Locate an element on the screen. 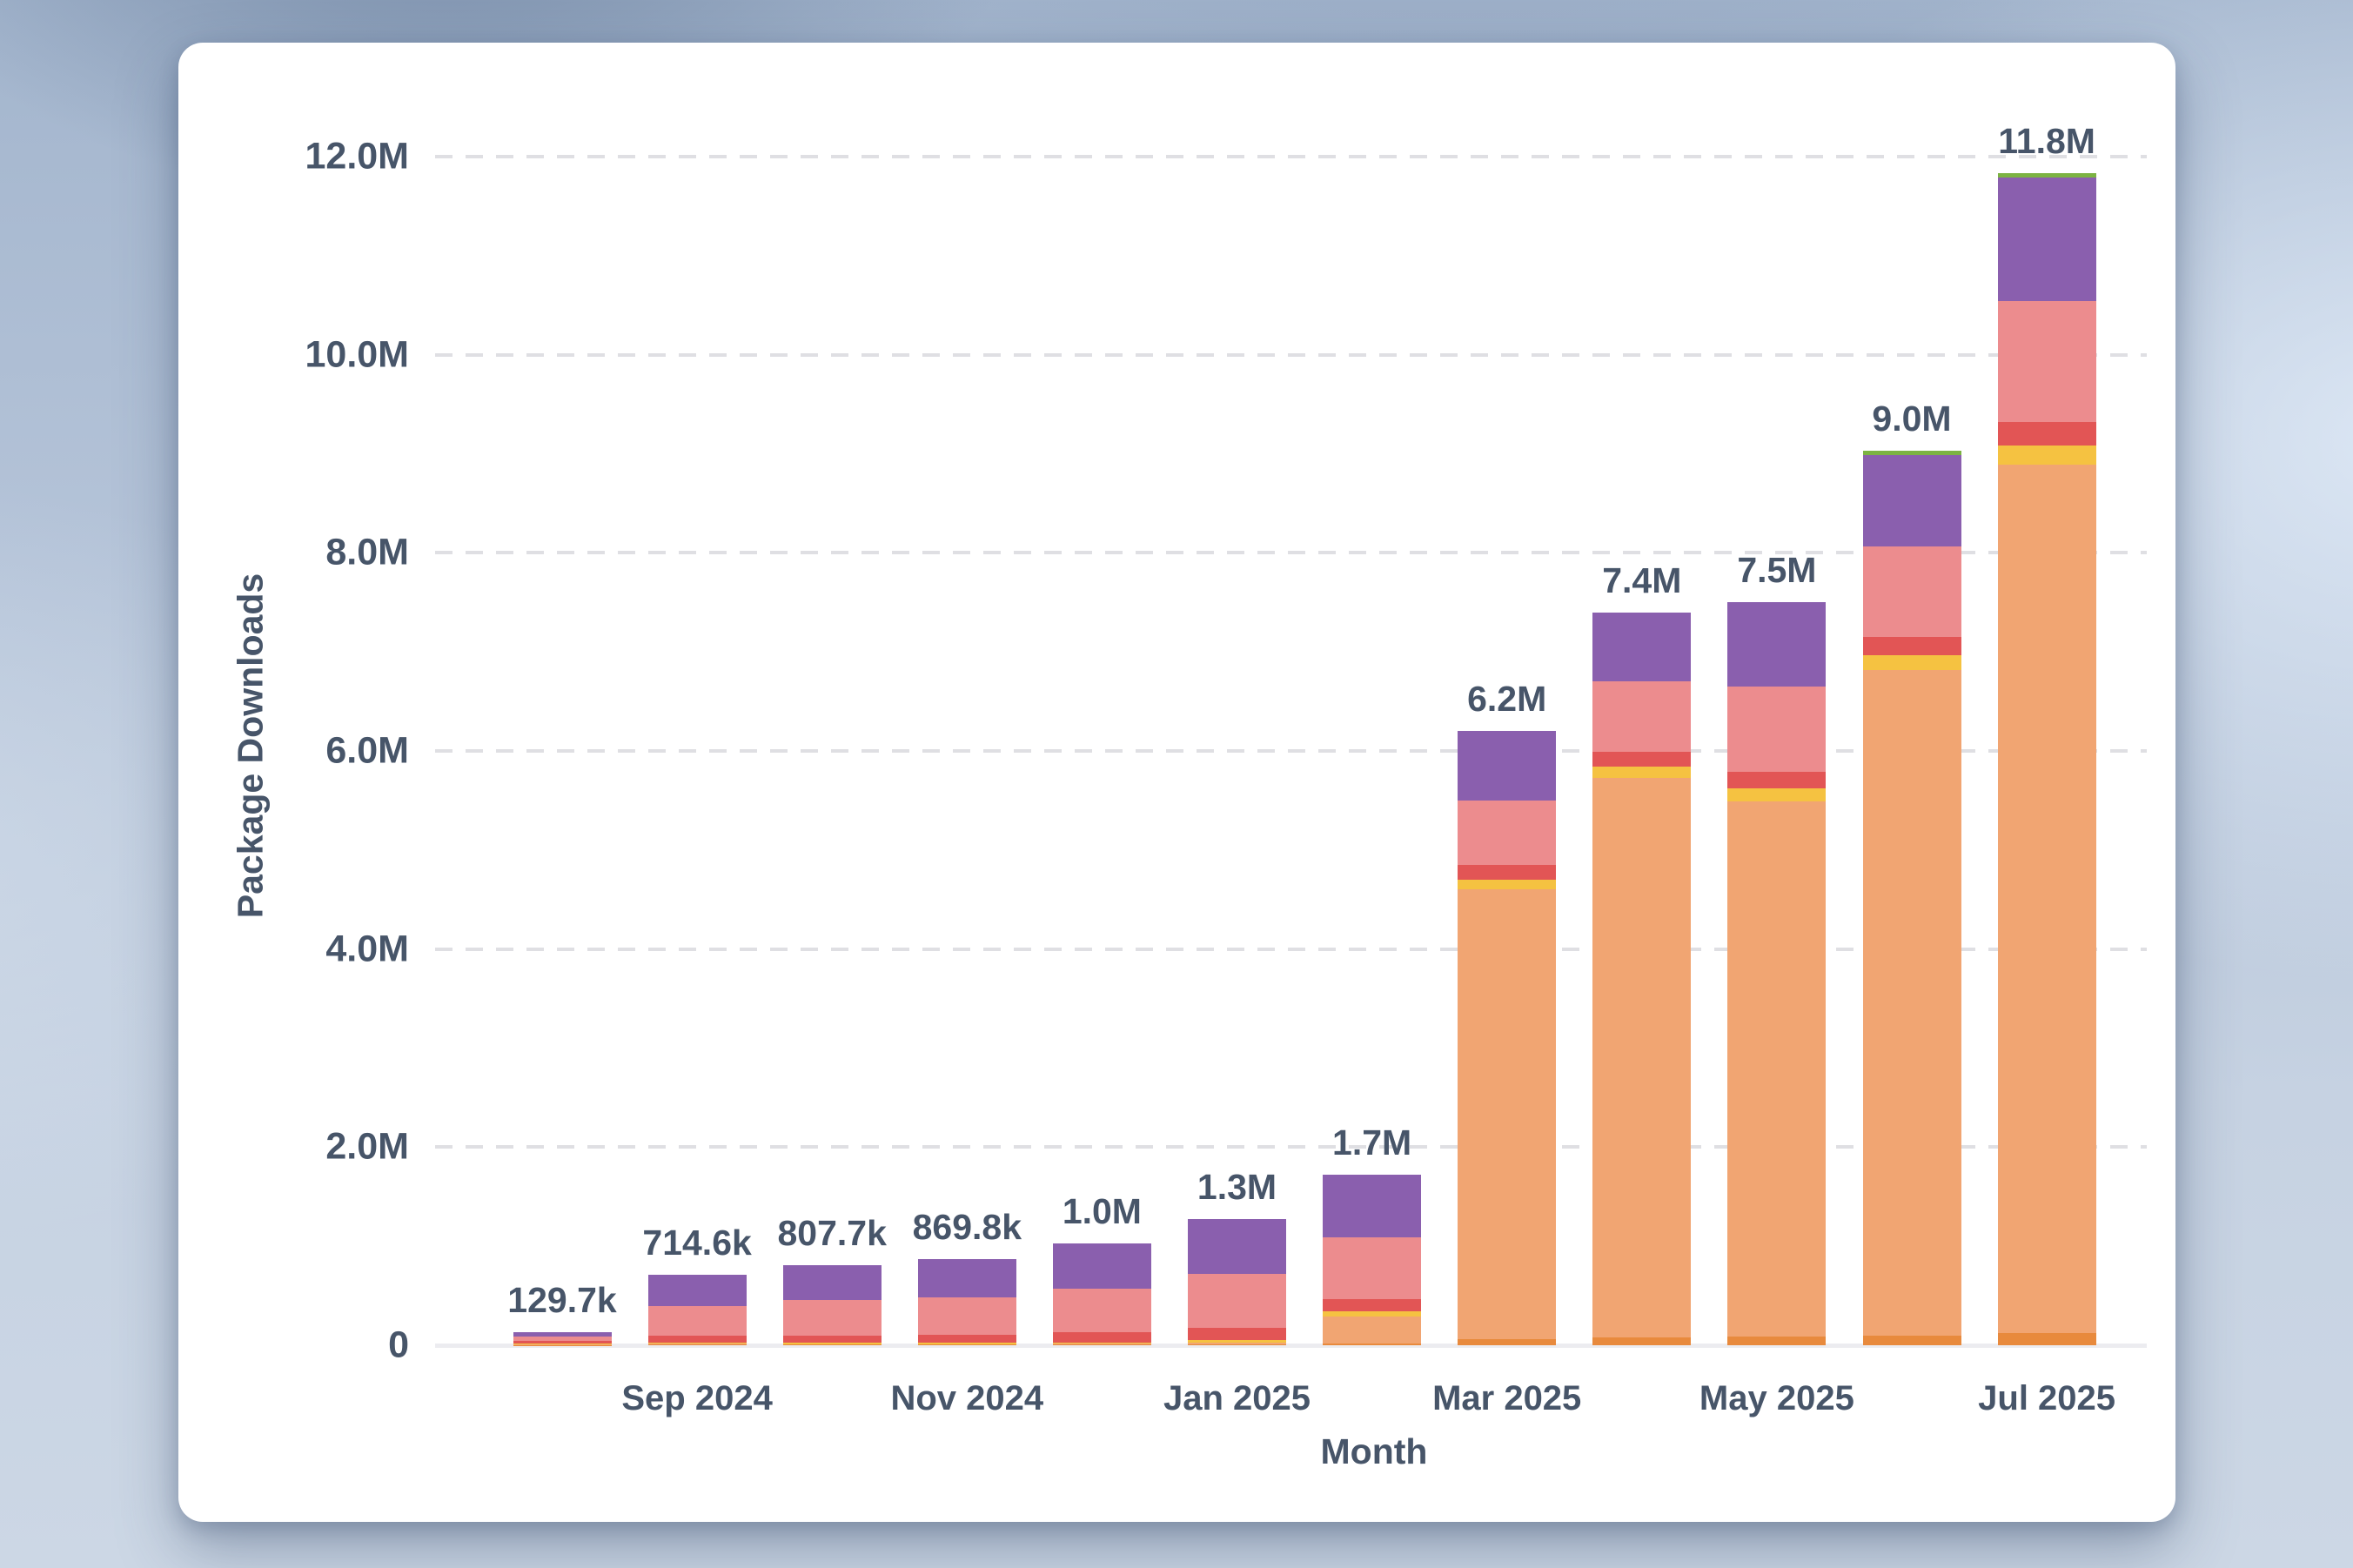  bar-total-label: 9.0M is located at coordinates (1912, 419).